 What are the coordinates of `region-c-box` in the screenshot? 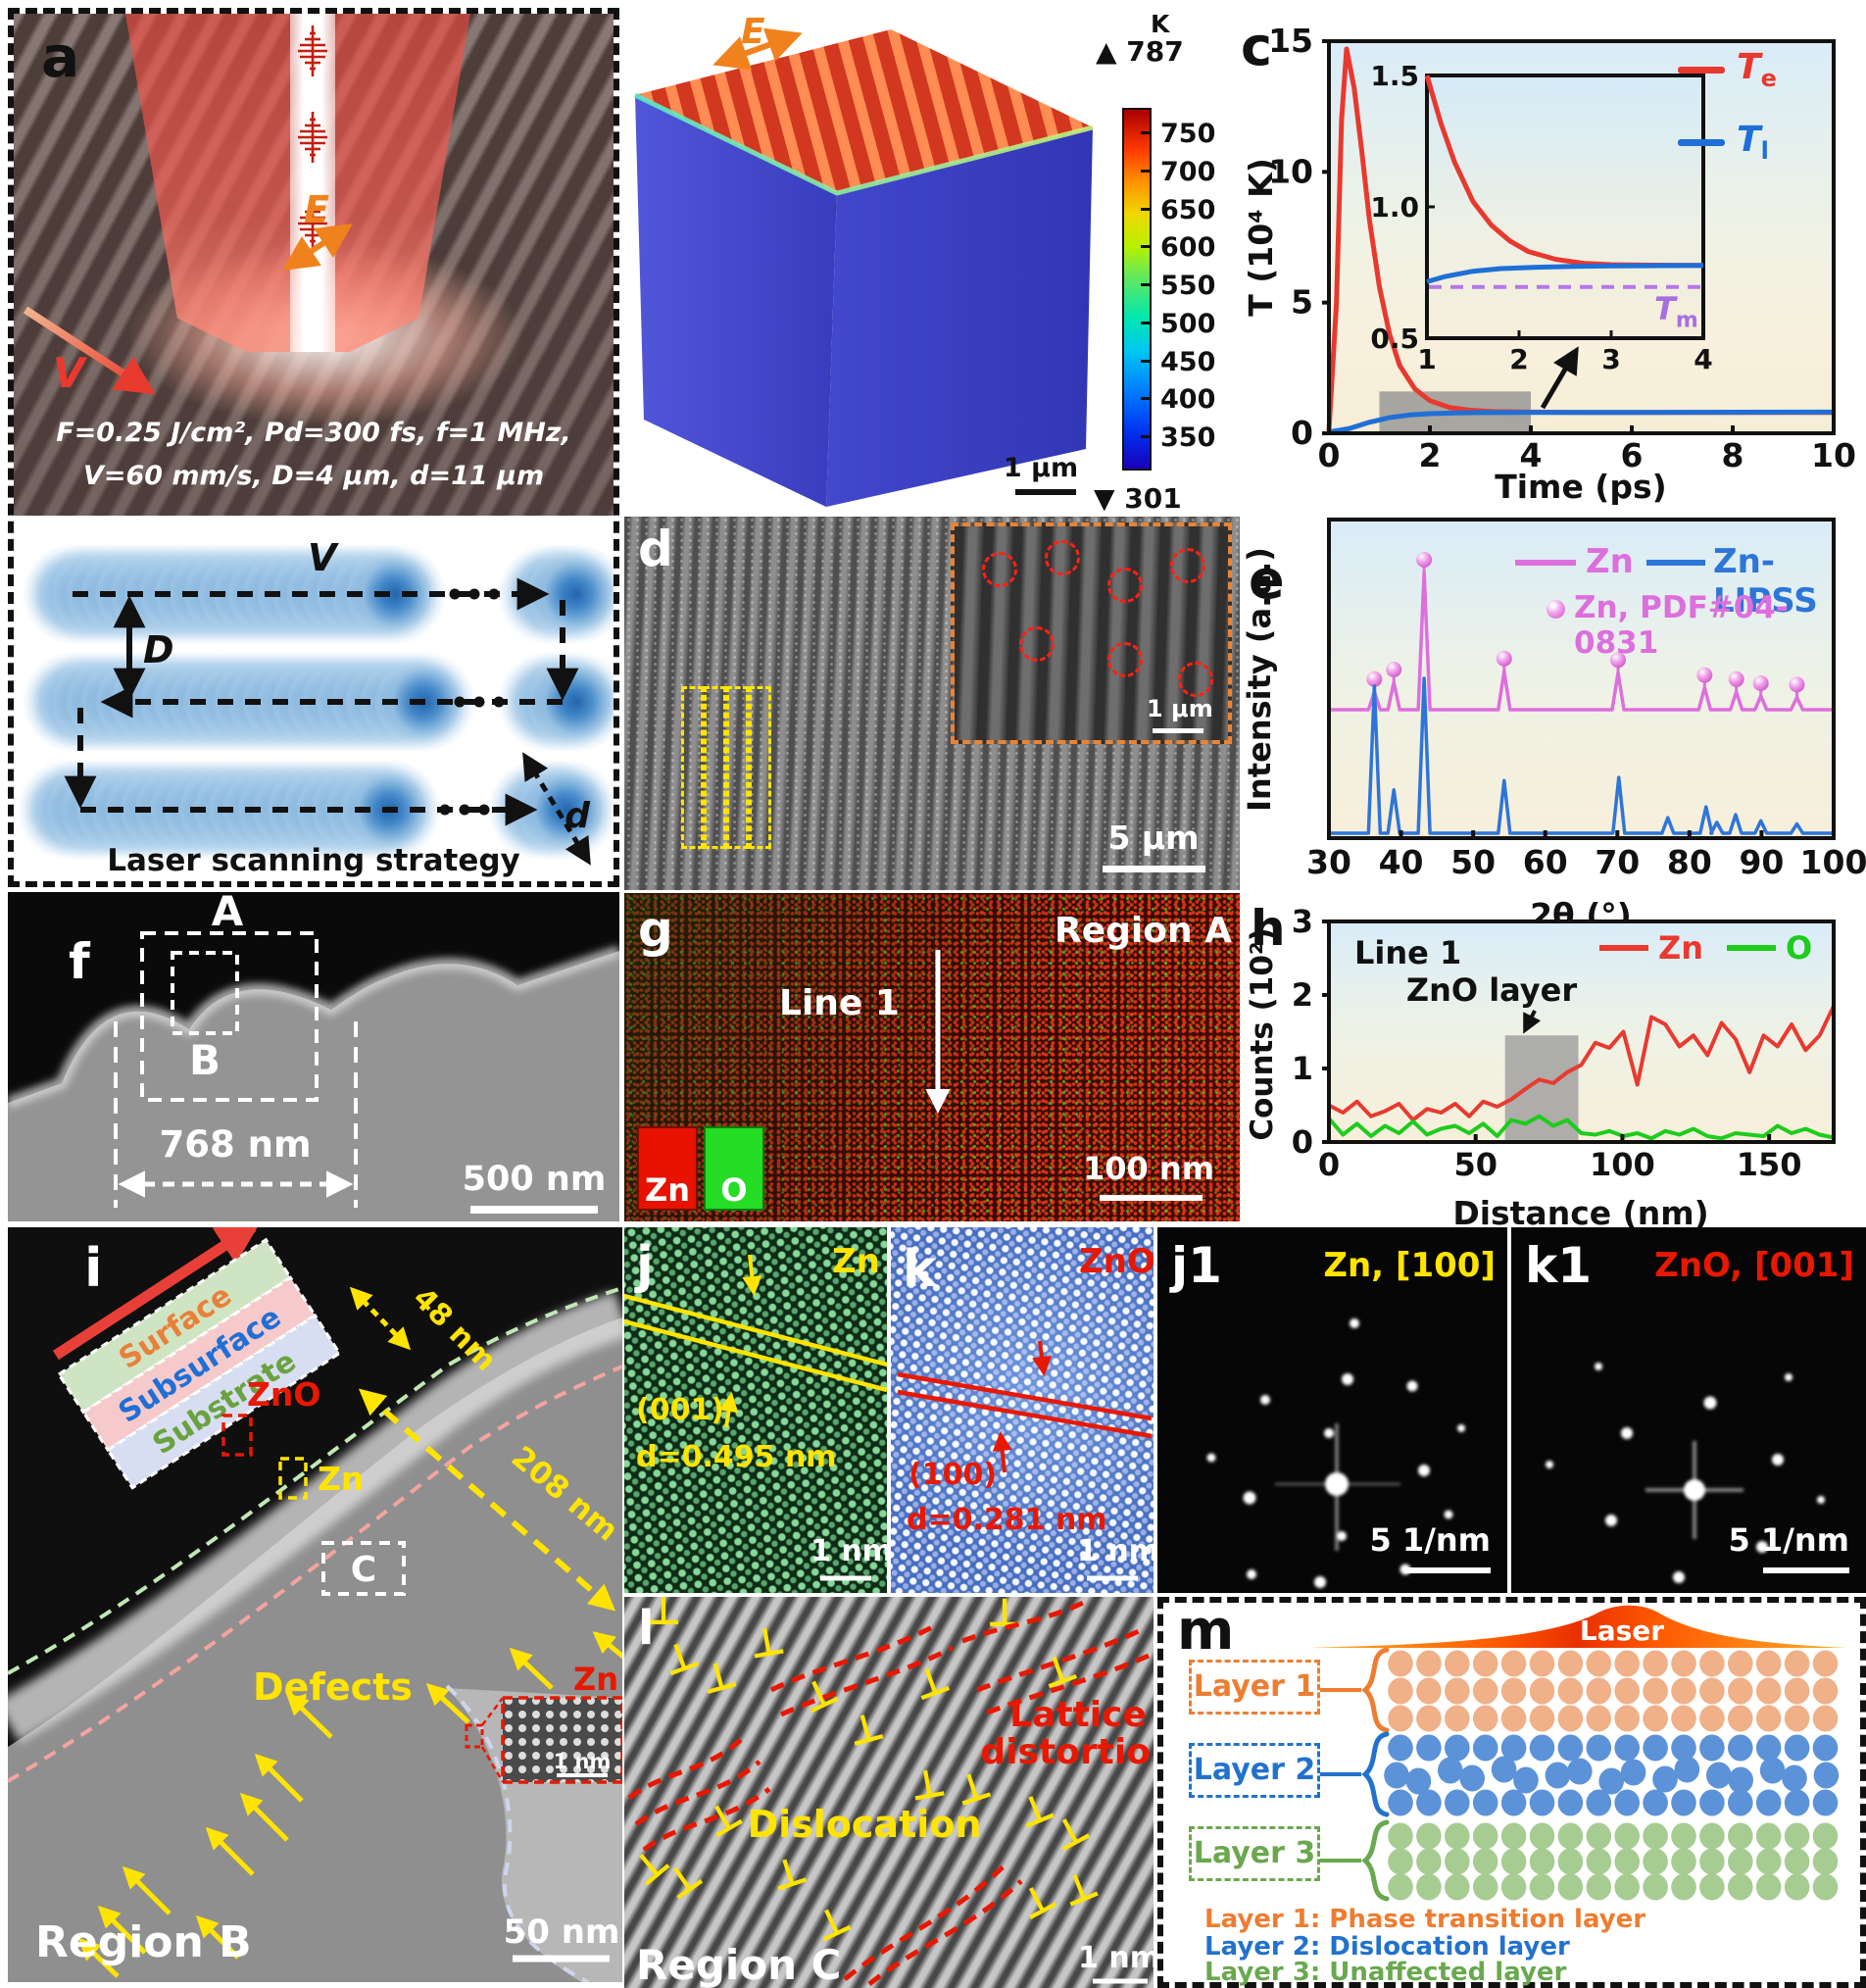 It's located at (364, 1568).